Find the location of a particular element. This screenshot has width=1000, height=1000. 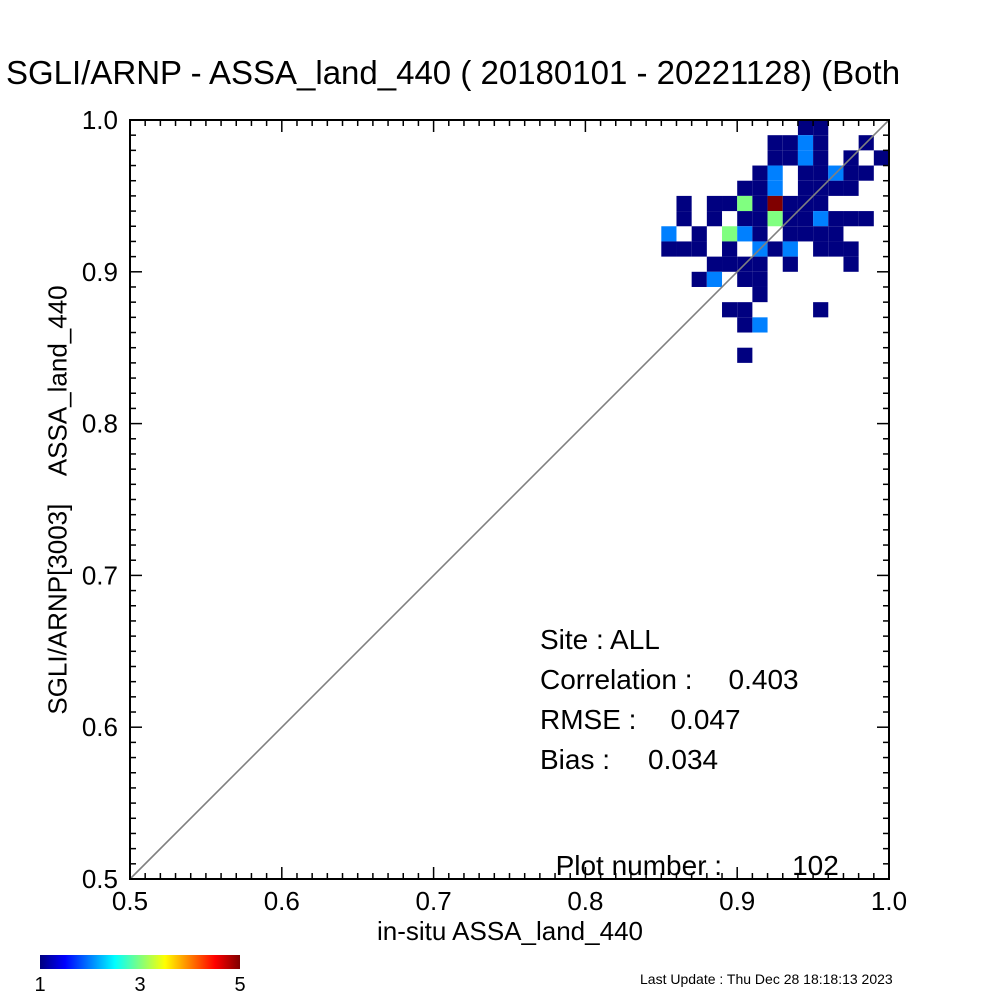

rmse-label: RMSE : is located at coordinates (588, 719).